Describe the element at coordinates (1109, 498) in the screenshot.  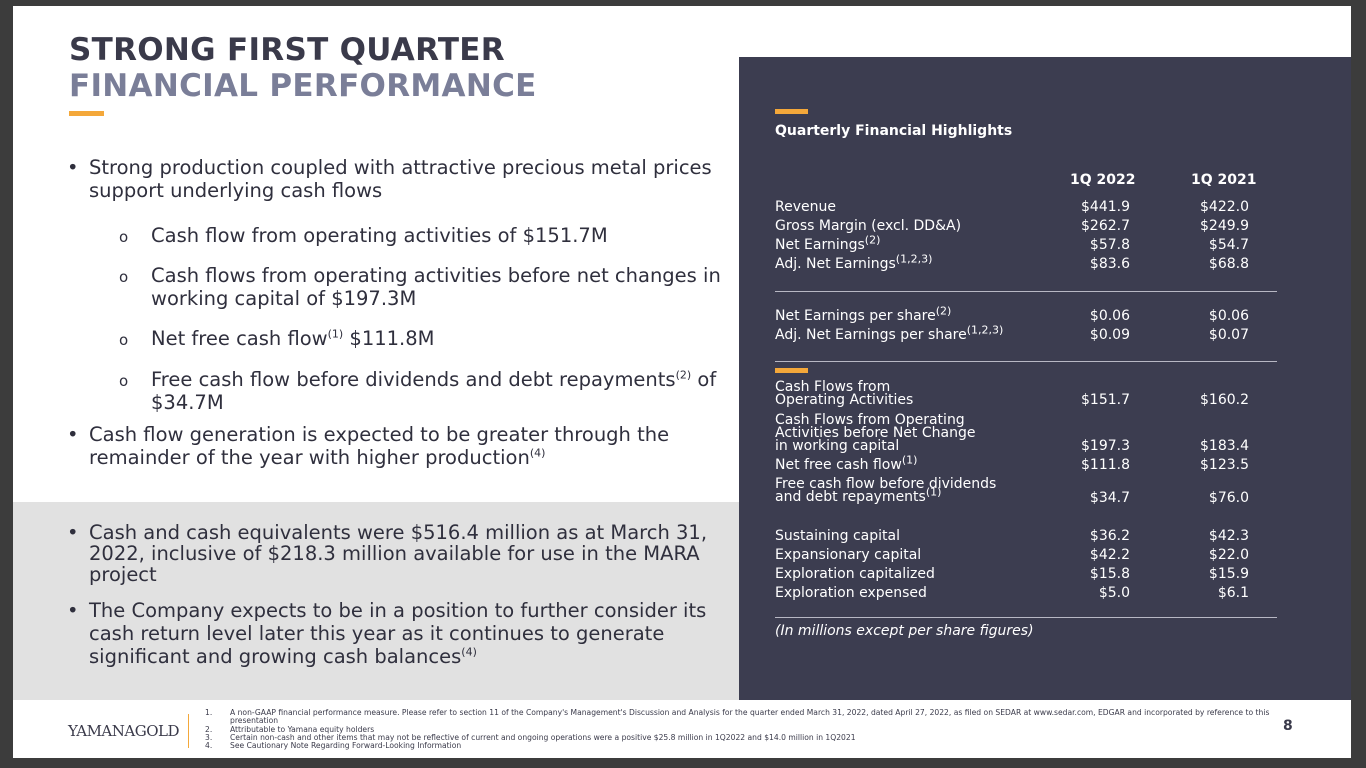
I see `row-value-2022: $34.7` at that location.